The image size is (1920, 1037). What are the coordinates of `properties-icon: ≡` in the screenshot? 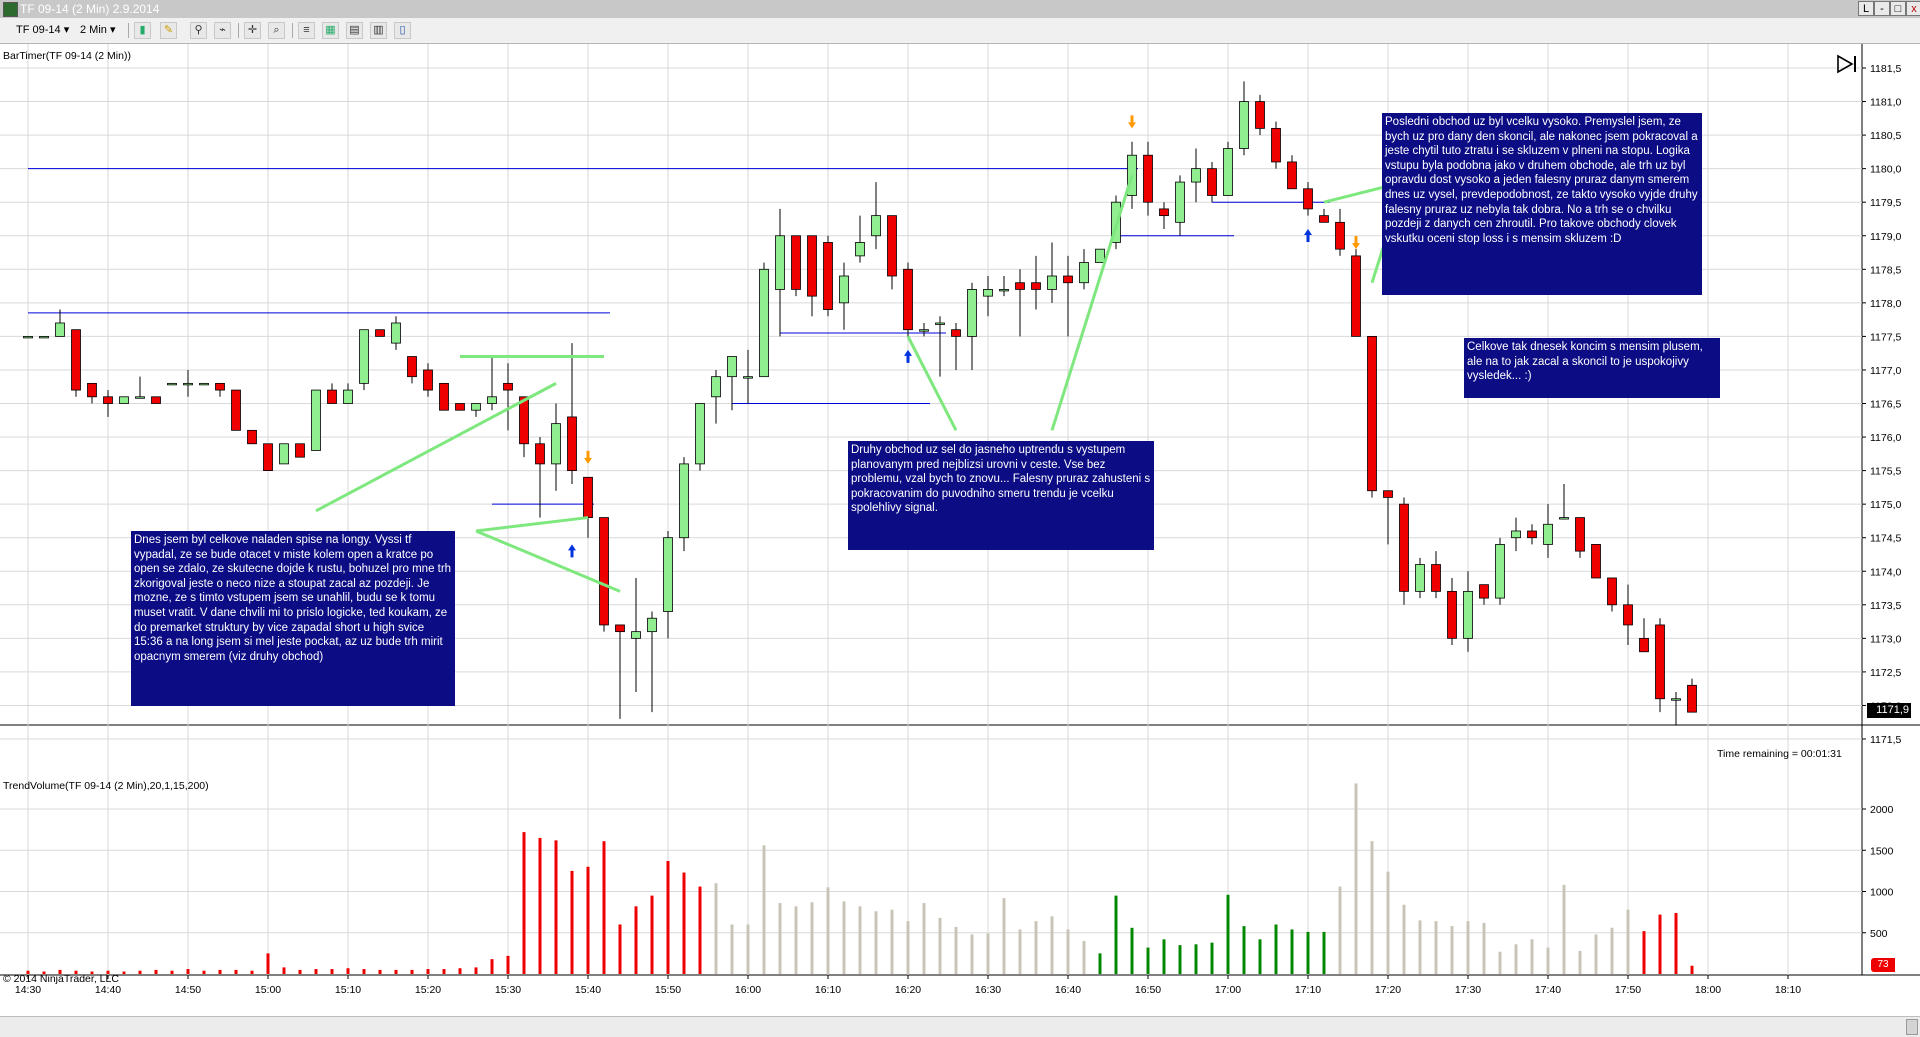 It's located at (306, 30).